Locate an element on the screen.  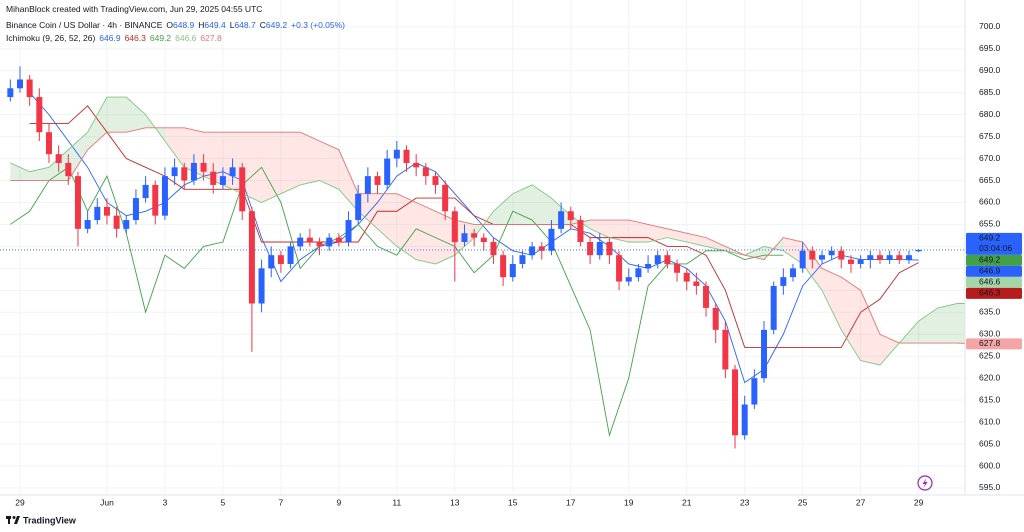
x-tick-label: 23 is located at coordinates (745, 502).